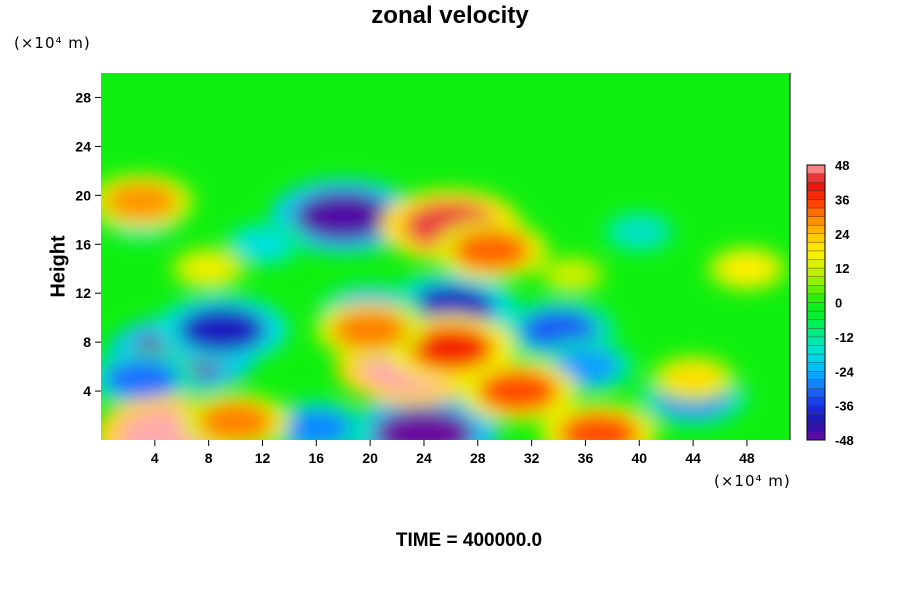 This screenshot has width=900, height=600. I want to click on colorbar-tick-label: -36, so click(844, 406).